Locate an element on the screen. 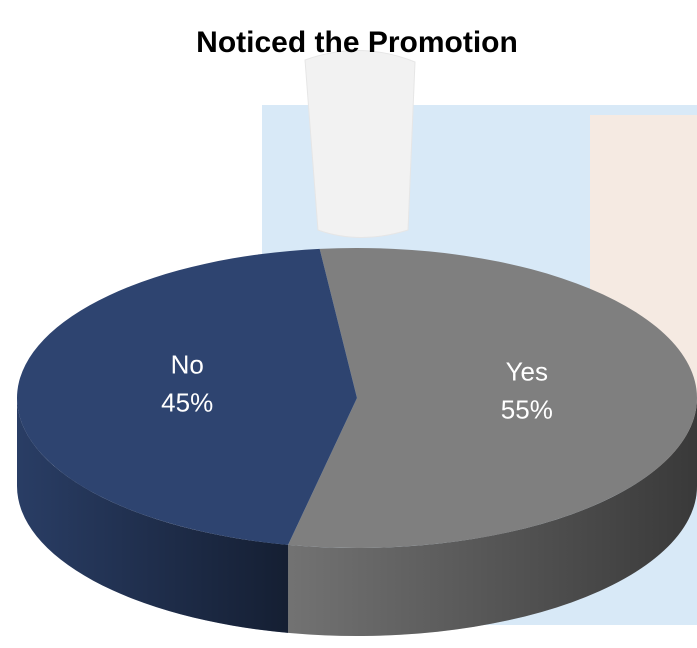 This screenshot has height=648, width=697. slice-value-label: 55% is located at coordinates (527, 409).